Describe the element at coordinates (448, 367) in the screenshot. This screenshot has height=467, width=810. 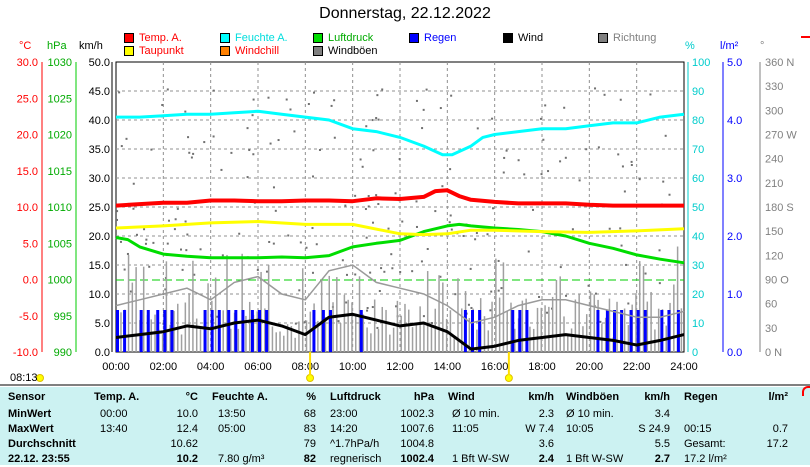
I see `x-tick-label: 14:00` at that location.